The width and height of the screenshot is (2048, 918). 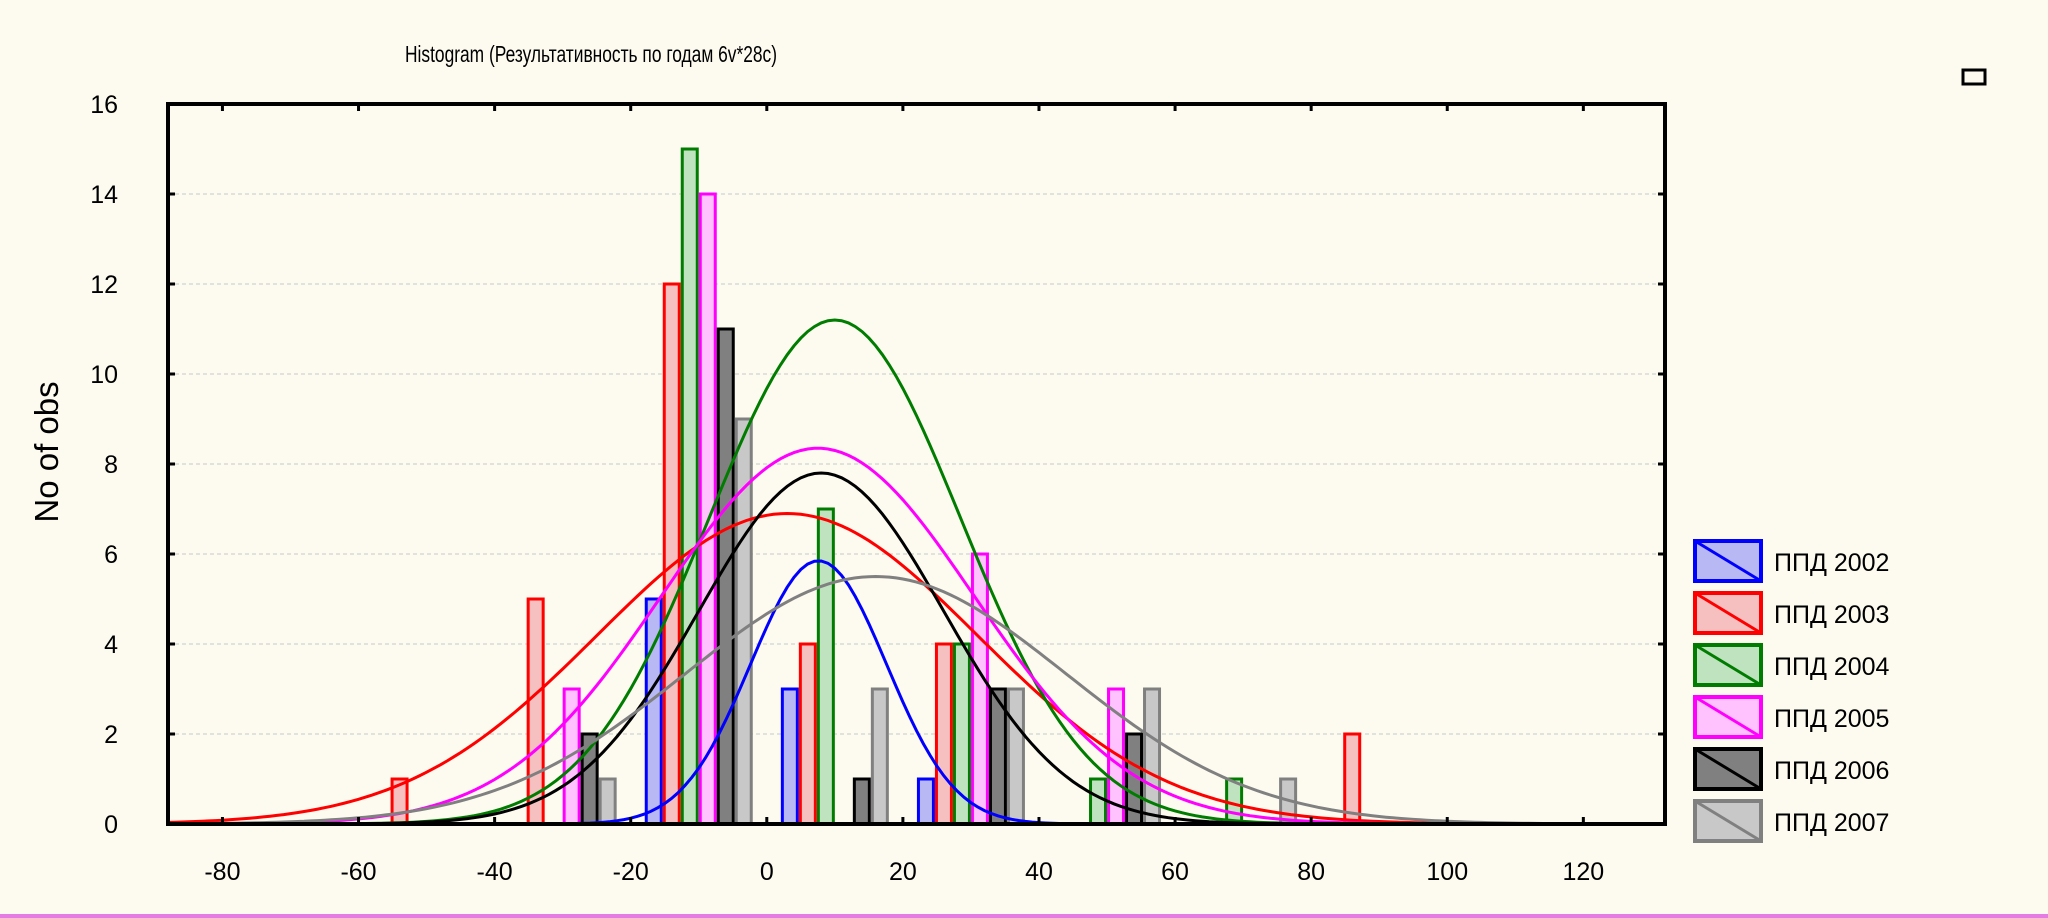 I want to click on x-tick-label: 60, so click(x=1175, y=872).